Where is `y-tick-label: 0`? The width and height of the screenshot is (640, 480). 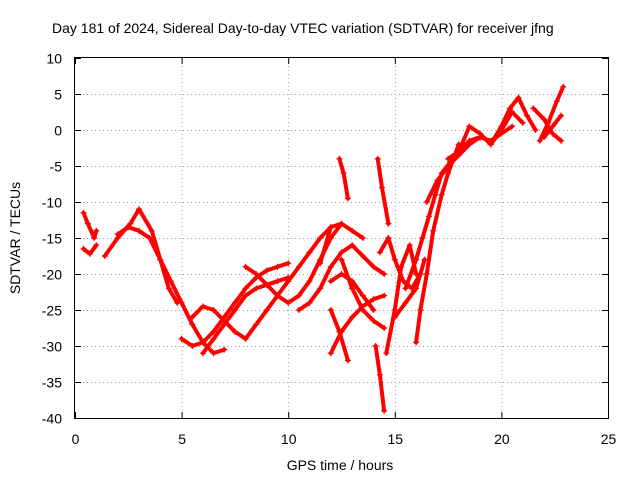
y-tick-label: 0 is located at coordinates (58, 131).